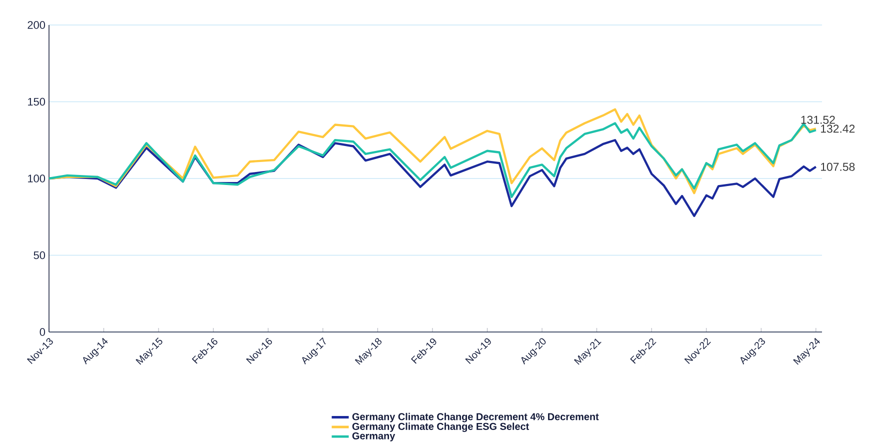  Describe the element at coordinates (37, 102) in the screenshot. I see `y-tick-label: 150` at that location.